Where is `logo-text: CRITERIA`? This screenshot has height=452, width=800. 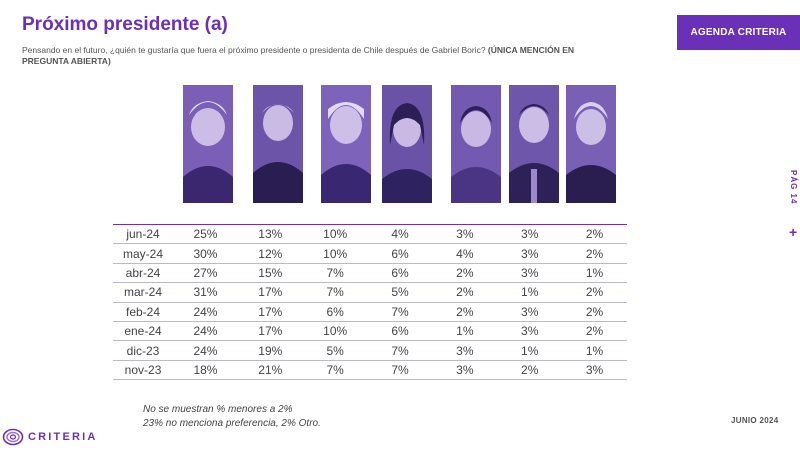 logo-text: CRITERIA is located at coordinates (63, 437).